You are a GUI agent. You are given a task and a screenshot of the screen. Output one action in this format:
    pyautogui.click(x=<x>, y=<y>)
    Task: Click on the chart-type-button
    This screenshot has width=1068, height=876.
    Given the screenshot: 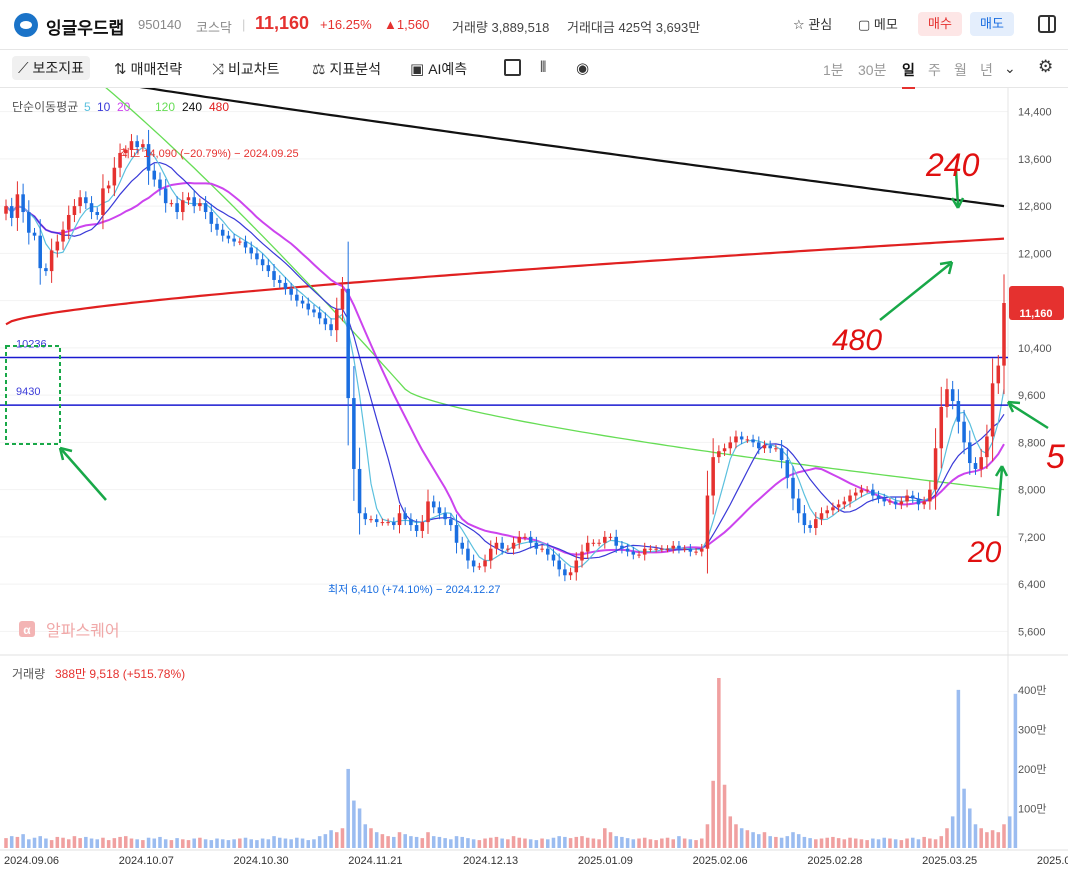 What is the action you would take?
    pyautogui.click(x=512, y=67)
    